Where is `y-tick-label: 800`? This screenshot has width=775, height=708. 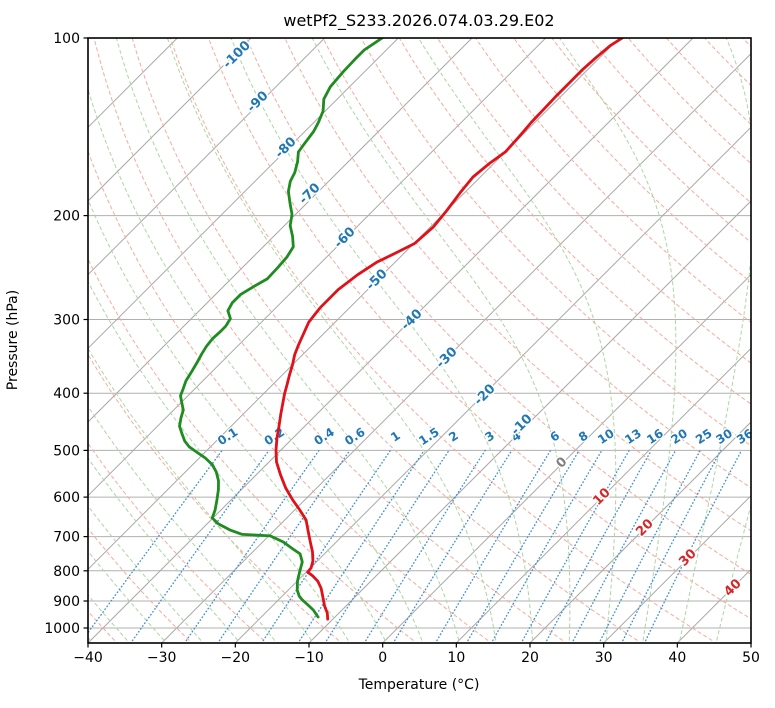 y-tick-label: 800 is located at coordinates (66, 572).